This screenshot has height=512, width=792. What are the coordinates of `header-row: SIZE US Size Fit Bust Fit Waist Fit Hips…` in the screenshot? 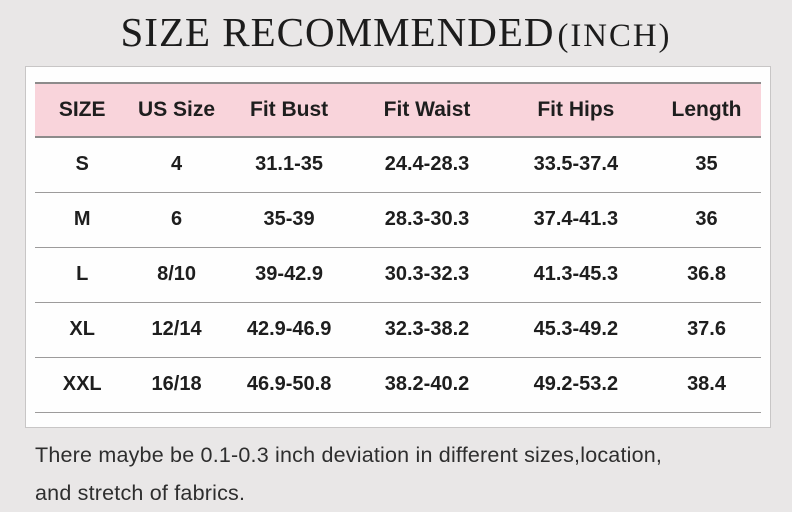 It's located at (398, 110).